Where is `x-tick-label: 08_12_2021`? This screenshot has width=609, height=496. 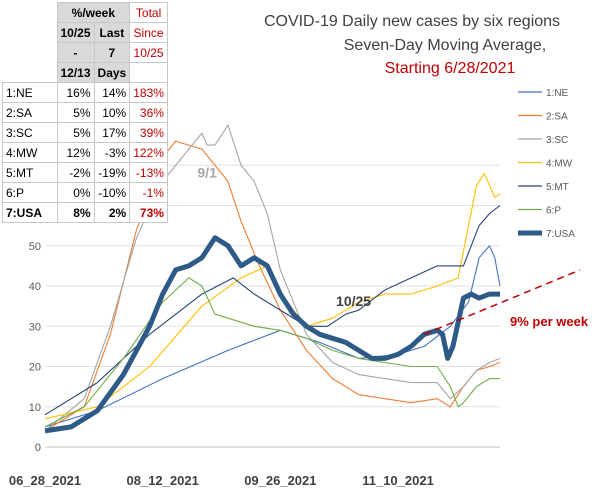
x-tick-label: 08_12_2021 is located at coordinates (163, 480).